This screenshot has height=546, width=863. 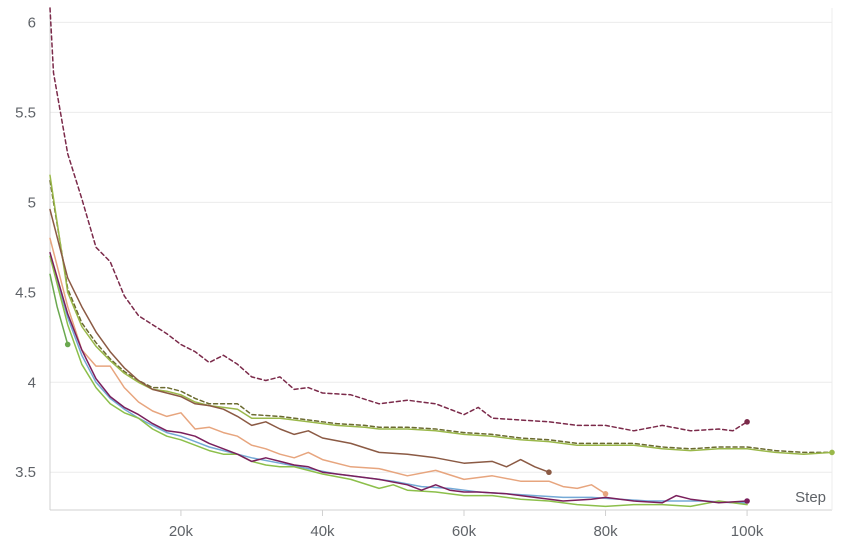 I want to click on x-tick-label: 60k, so click(x=464, y=531).